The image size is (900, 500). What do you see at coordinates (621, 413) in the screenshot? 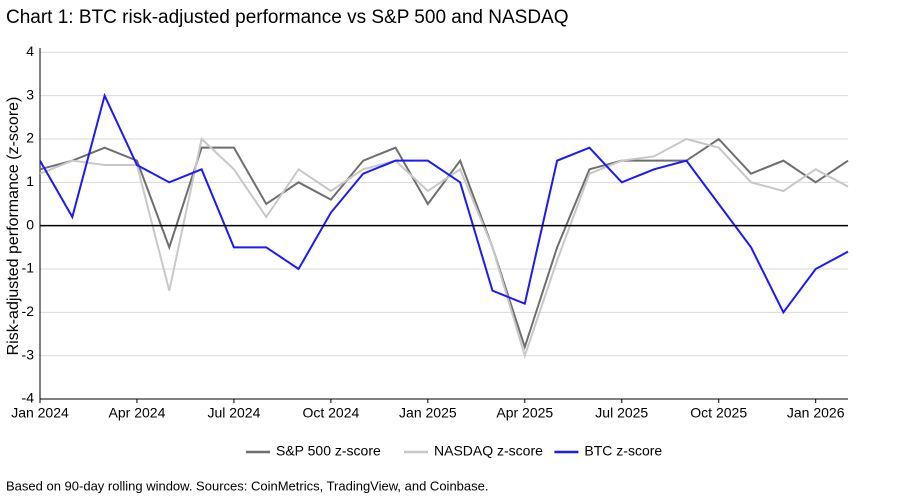
I see `x-tick-label: Jul 2025` at bounding box center [621, 413].